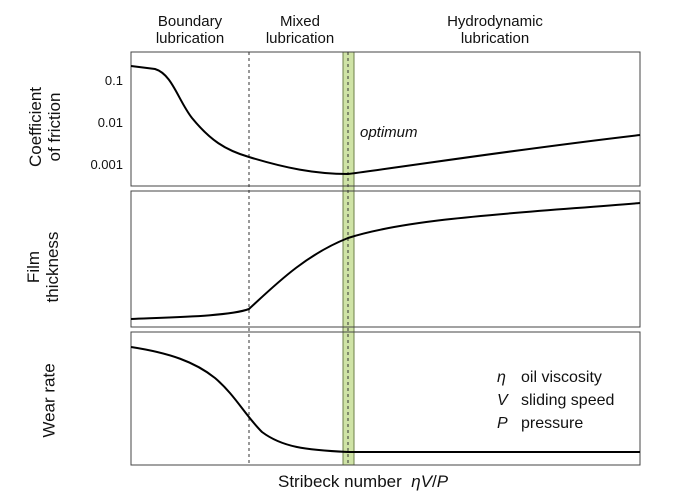  What do you see at coordinates (442, 481) in the screenshot?
I see `x-axis-p: P` at bounding box center [442, 481].